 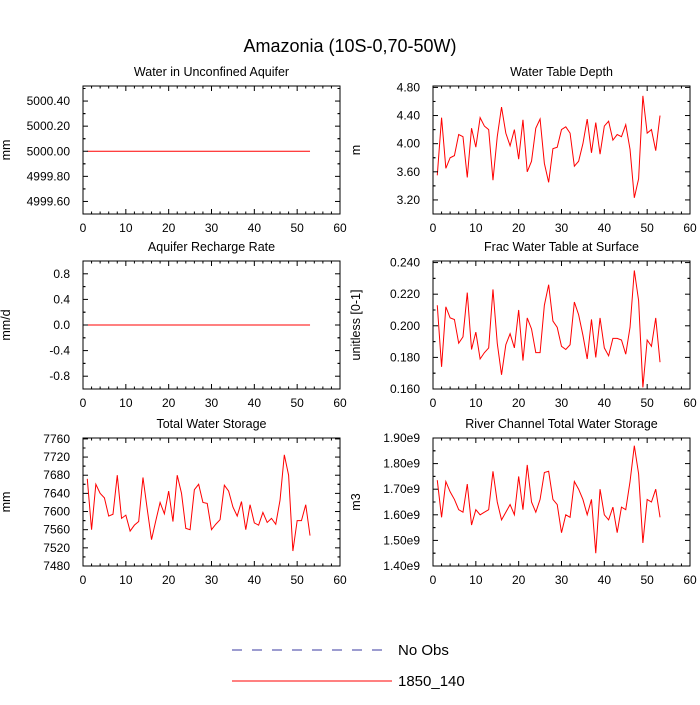 What do you see at coordinates (561, 247) in the screenshot?
I see `panel-title: Frac Water Table at Surface` at bounding box center [561, 247].